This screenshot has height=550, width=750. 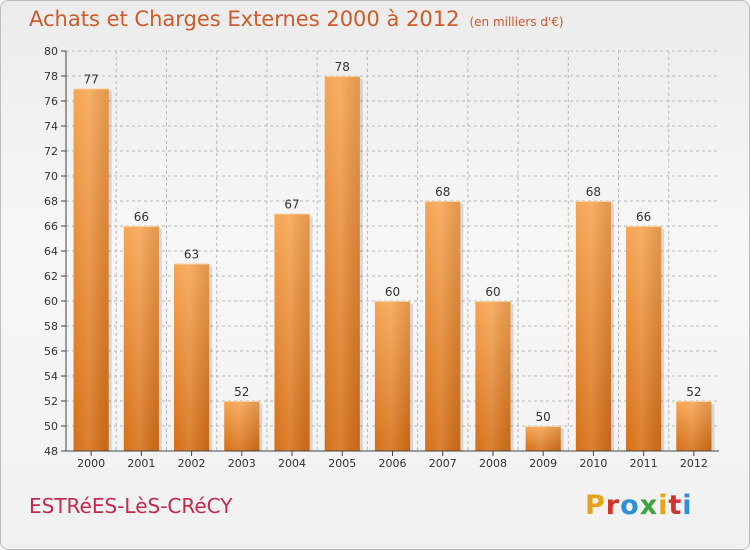 What do you see at coordinates (51, 426) in the screenshot?
I see `y-tick-label: 50` at bounding box center [51, 426].